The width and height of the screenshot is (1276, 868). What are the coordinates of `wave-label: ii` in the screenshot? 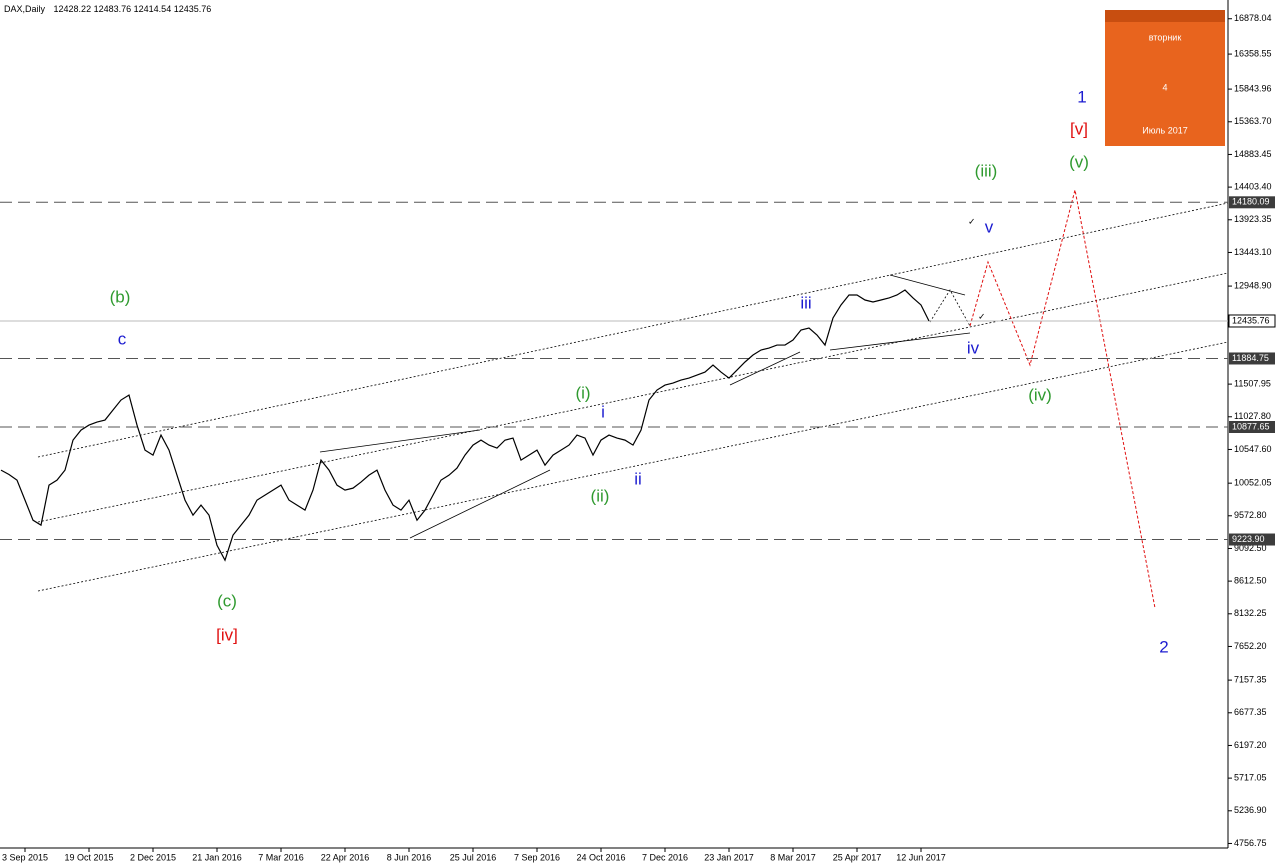 It's located at (638, 478).